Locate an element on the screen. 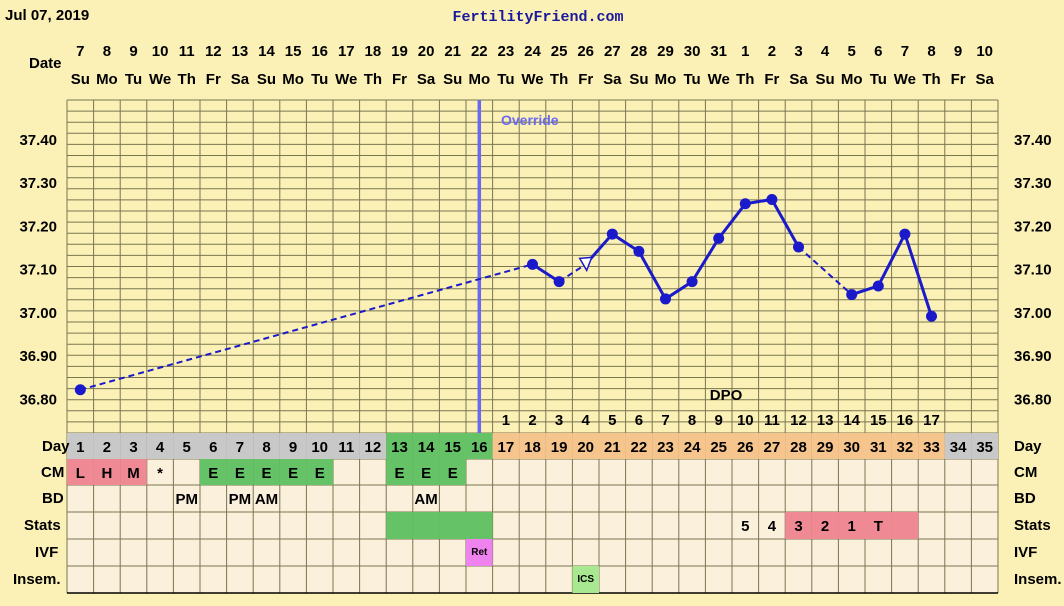 The image size is (1064, 606). date-label: 25 is located at coordinates (559, 51).